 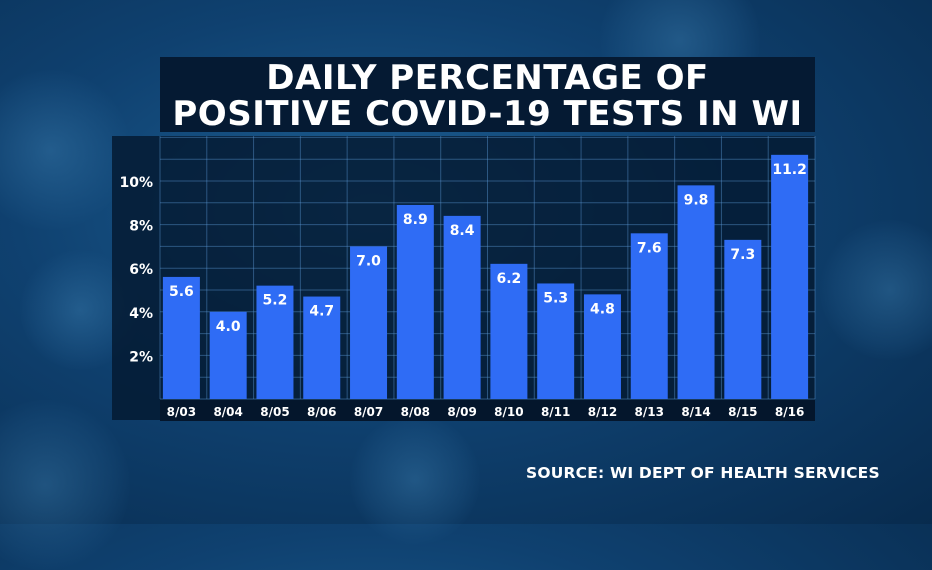 What do you see at coordinates (461, 412) in the screenshot?
I see `x-tick-label: 8/09` at bounding box center [461, 412].